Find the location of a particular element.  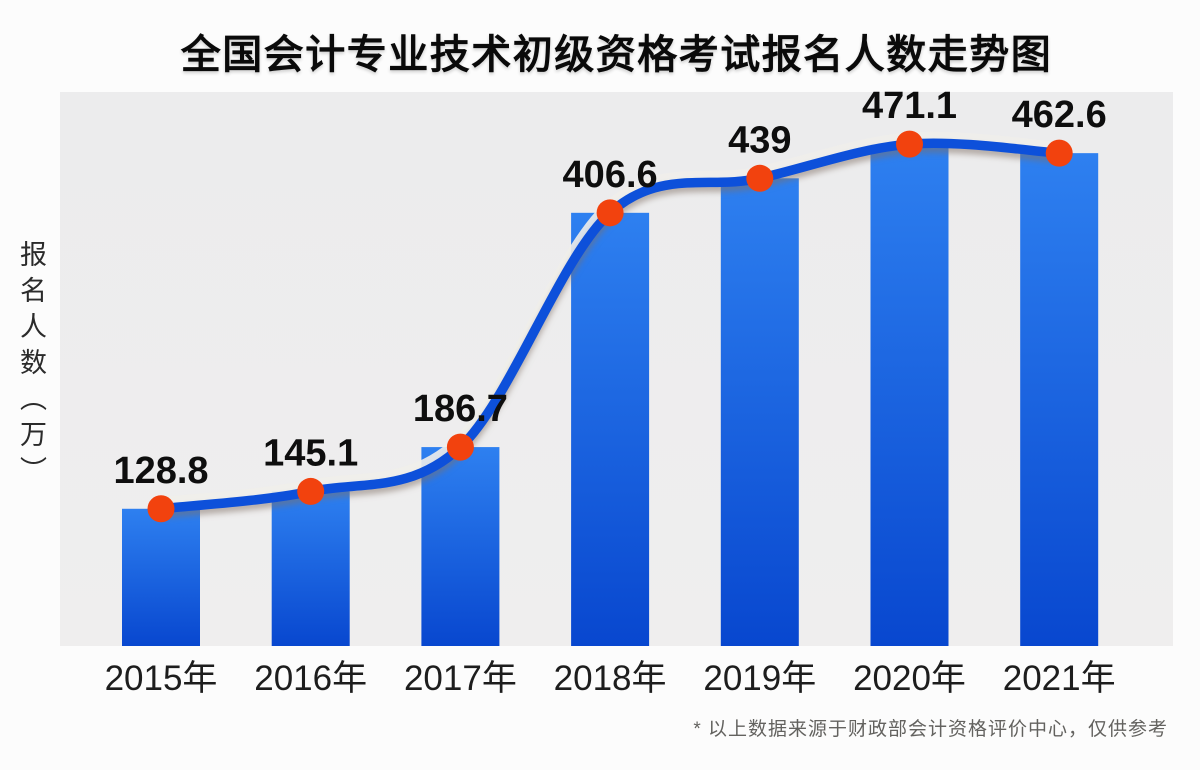

x-axis-tick-label: 2021年 is located at coordinates (1059, 678).